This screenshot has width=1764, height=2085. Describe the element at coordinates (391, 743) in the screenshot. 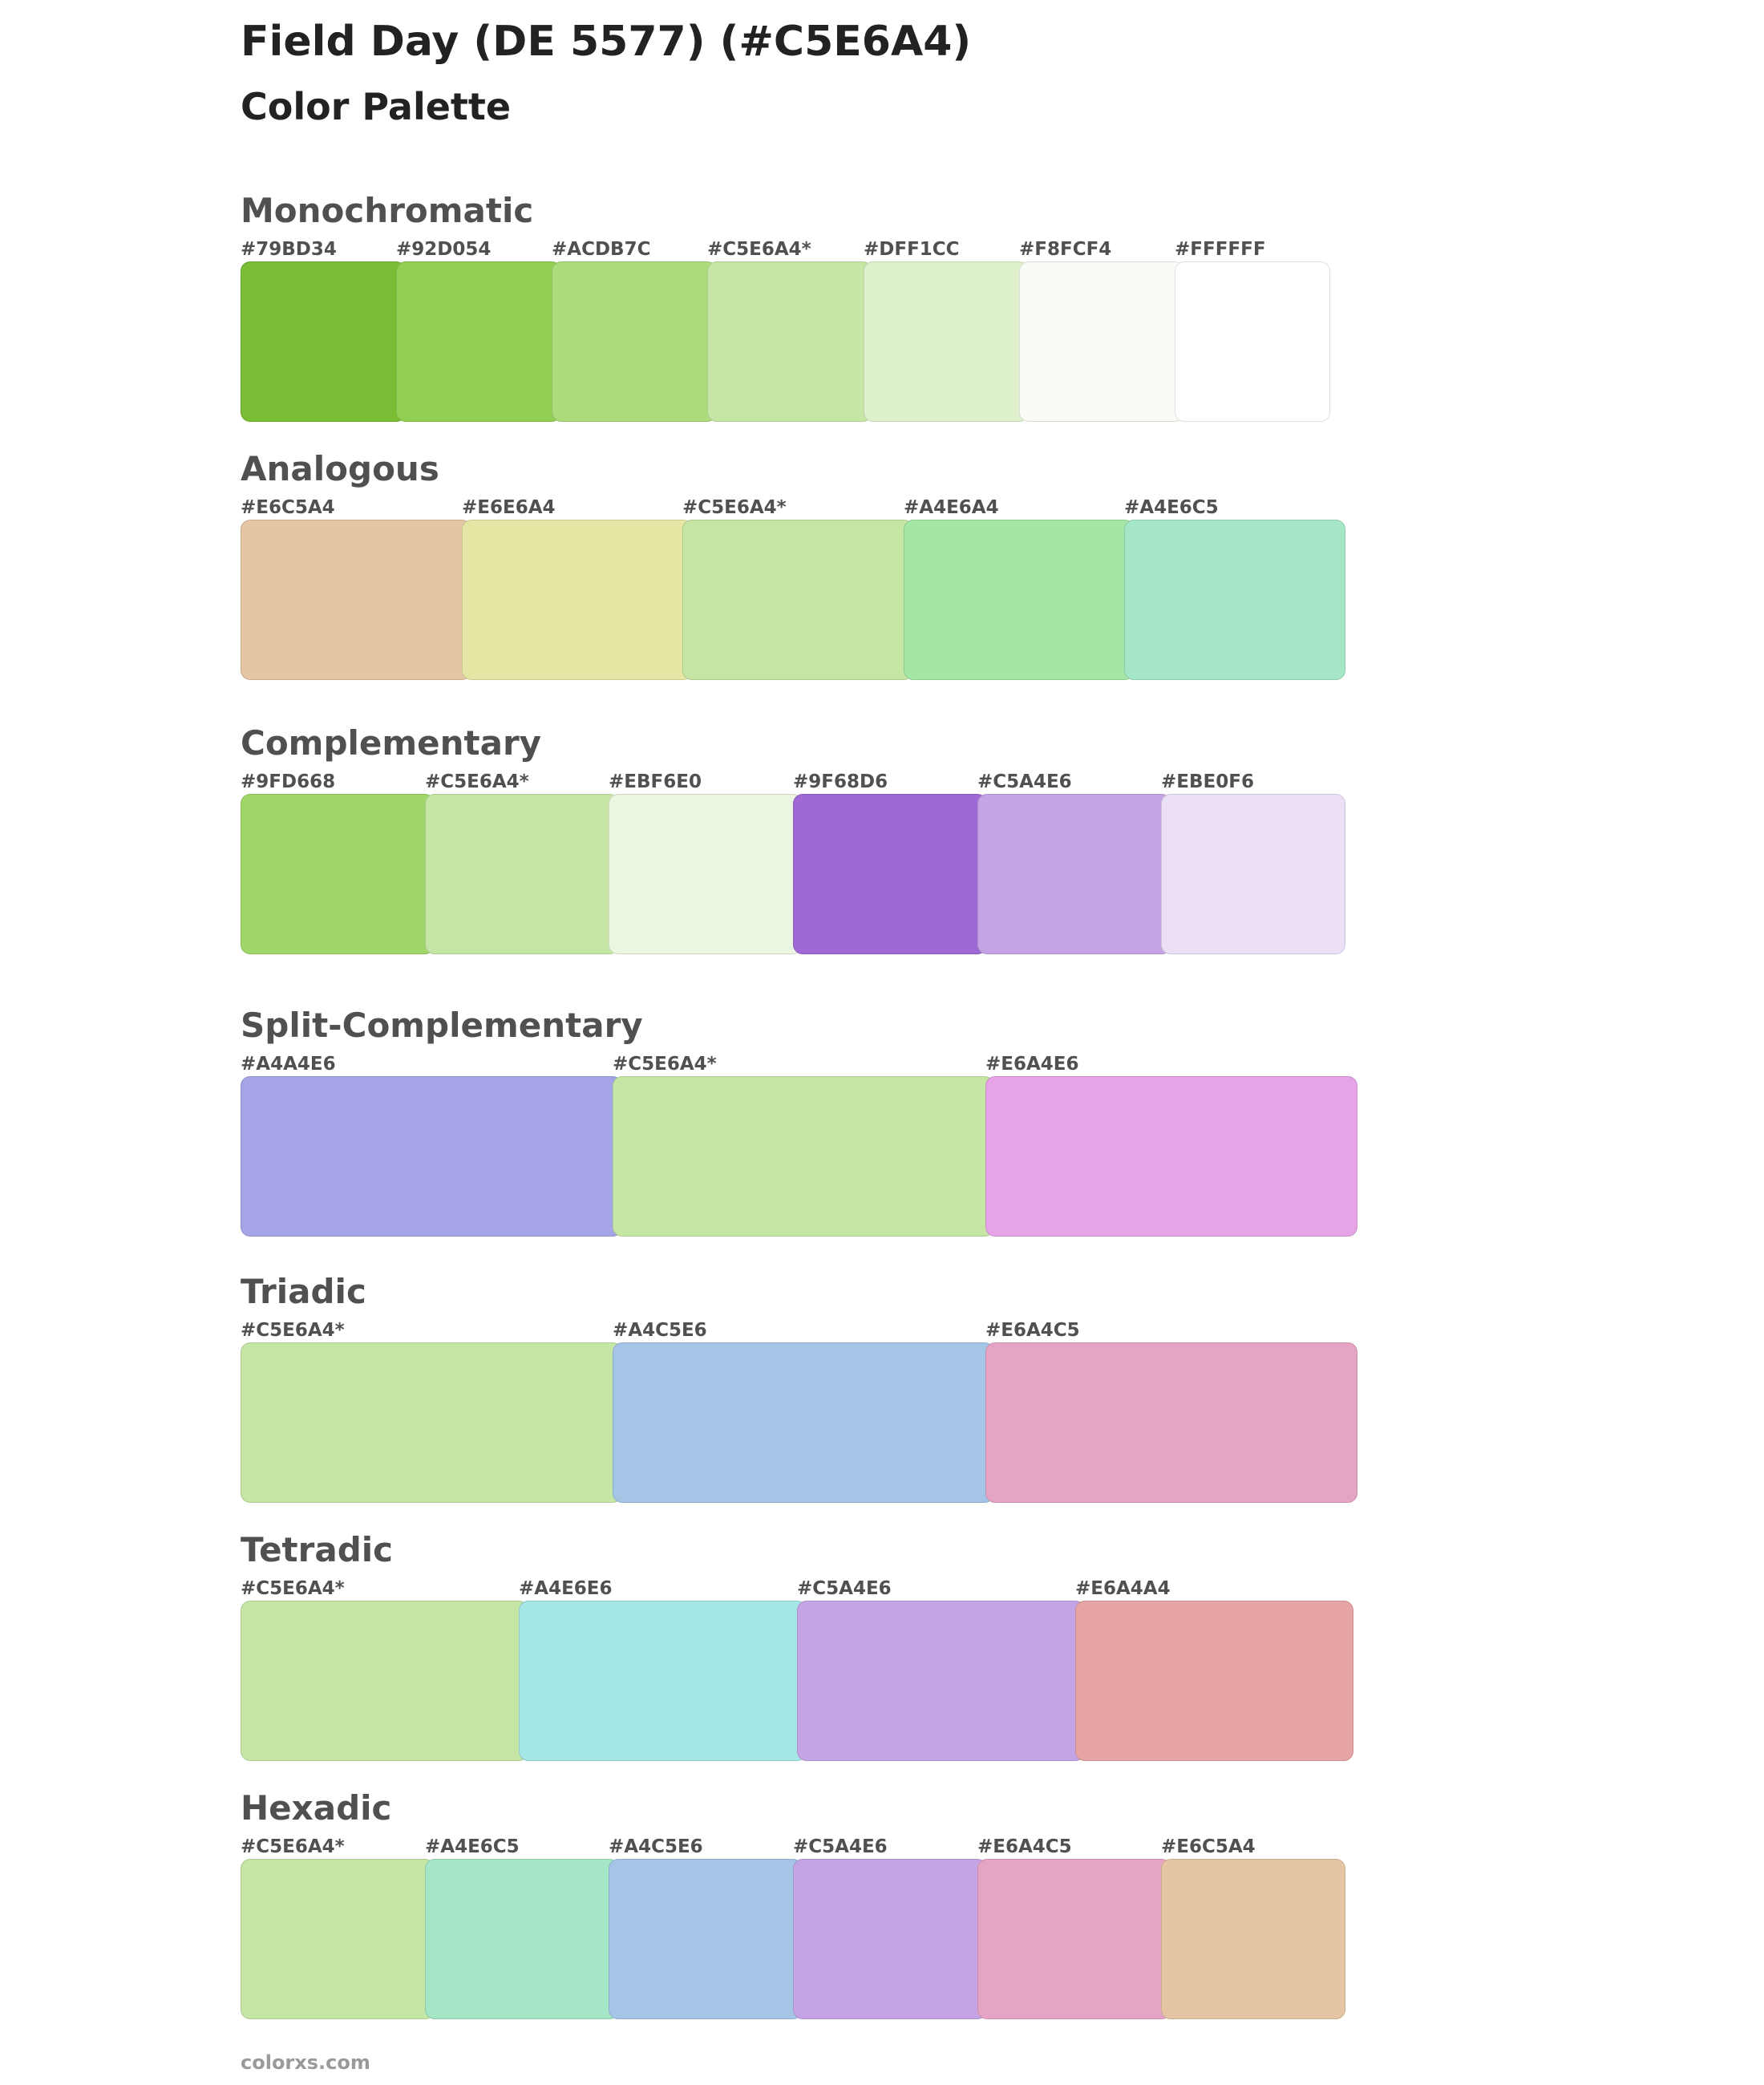

I see `section-title: Complementary` at that location.